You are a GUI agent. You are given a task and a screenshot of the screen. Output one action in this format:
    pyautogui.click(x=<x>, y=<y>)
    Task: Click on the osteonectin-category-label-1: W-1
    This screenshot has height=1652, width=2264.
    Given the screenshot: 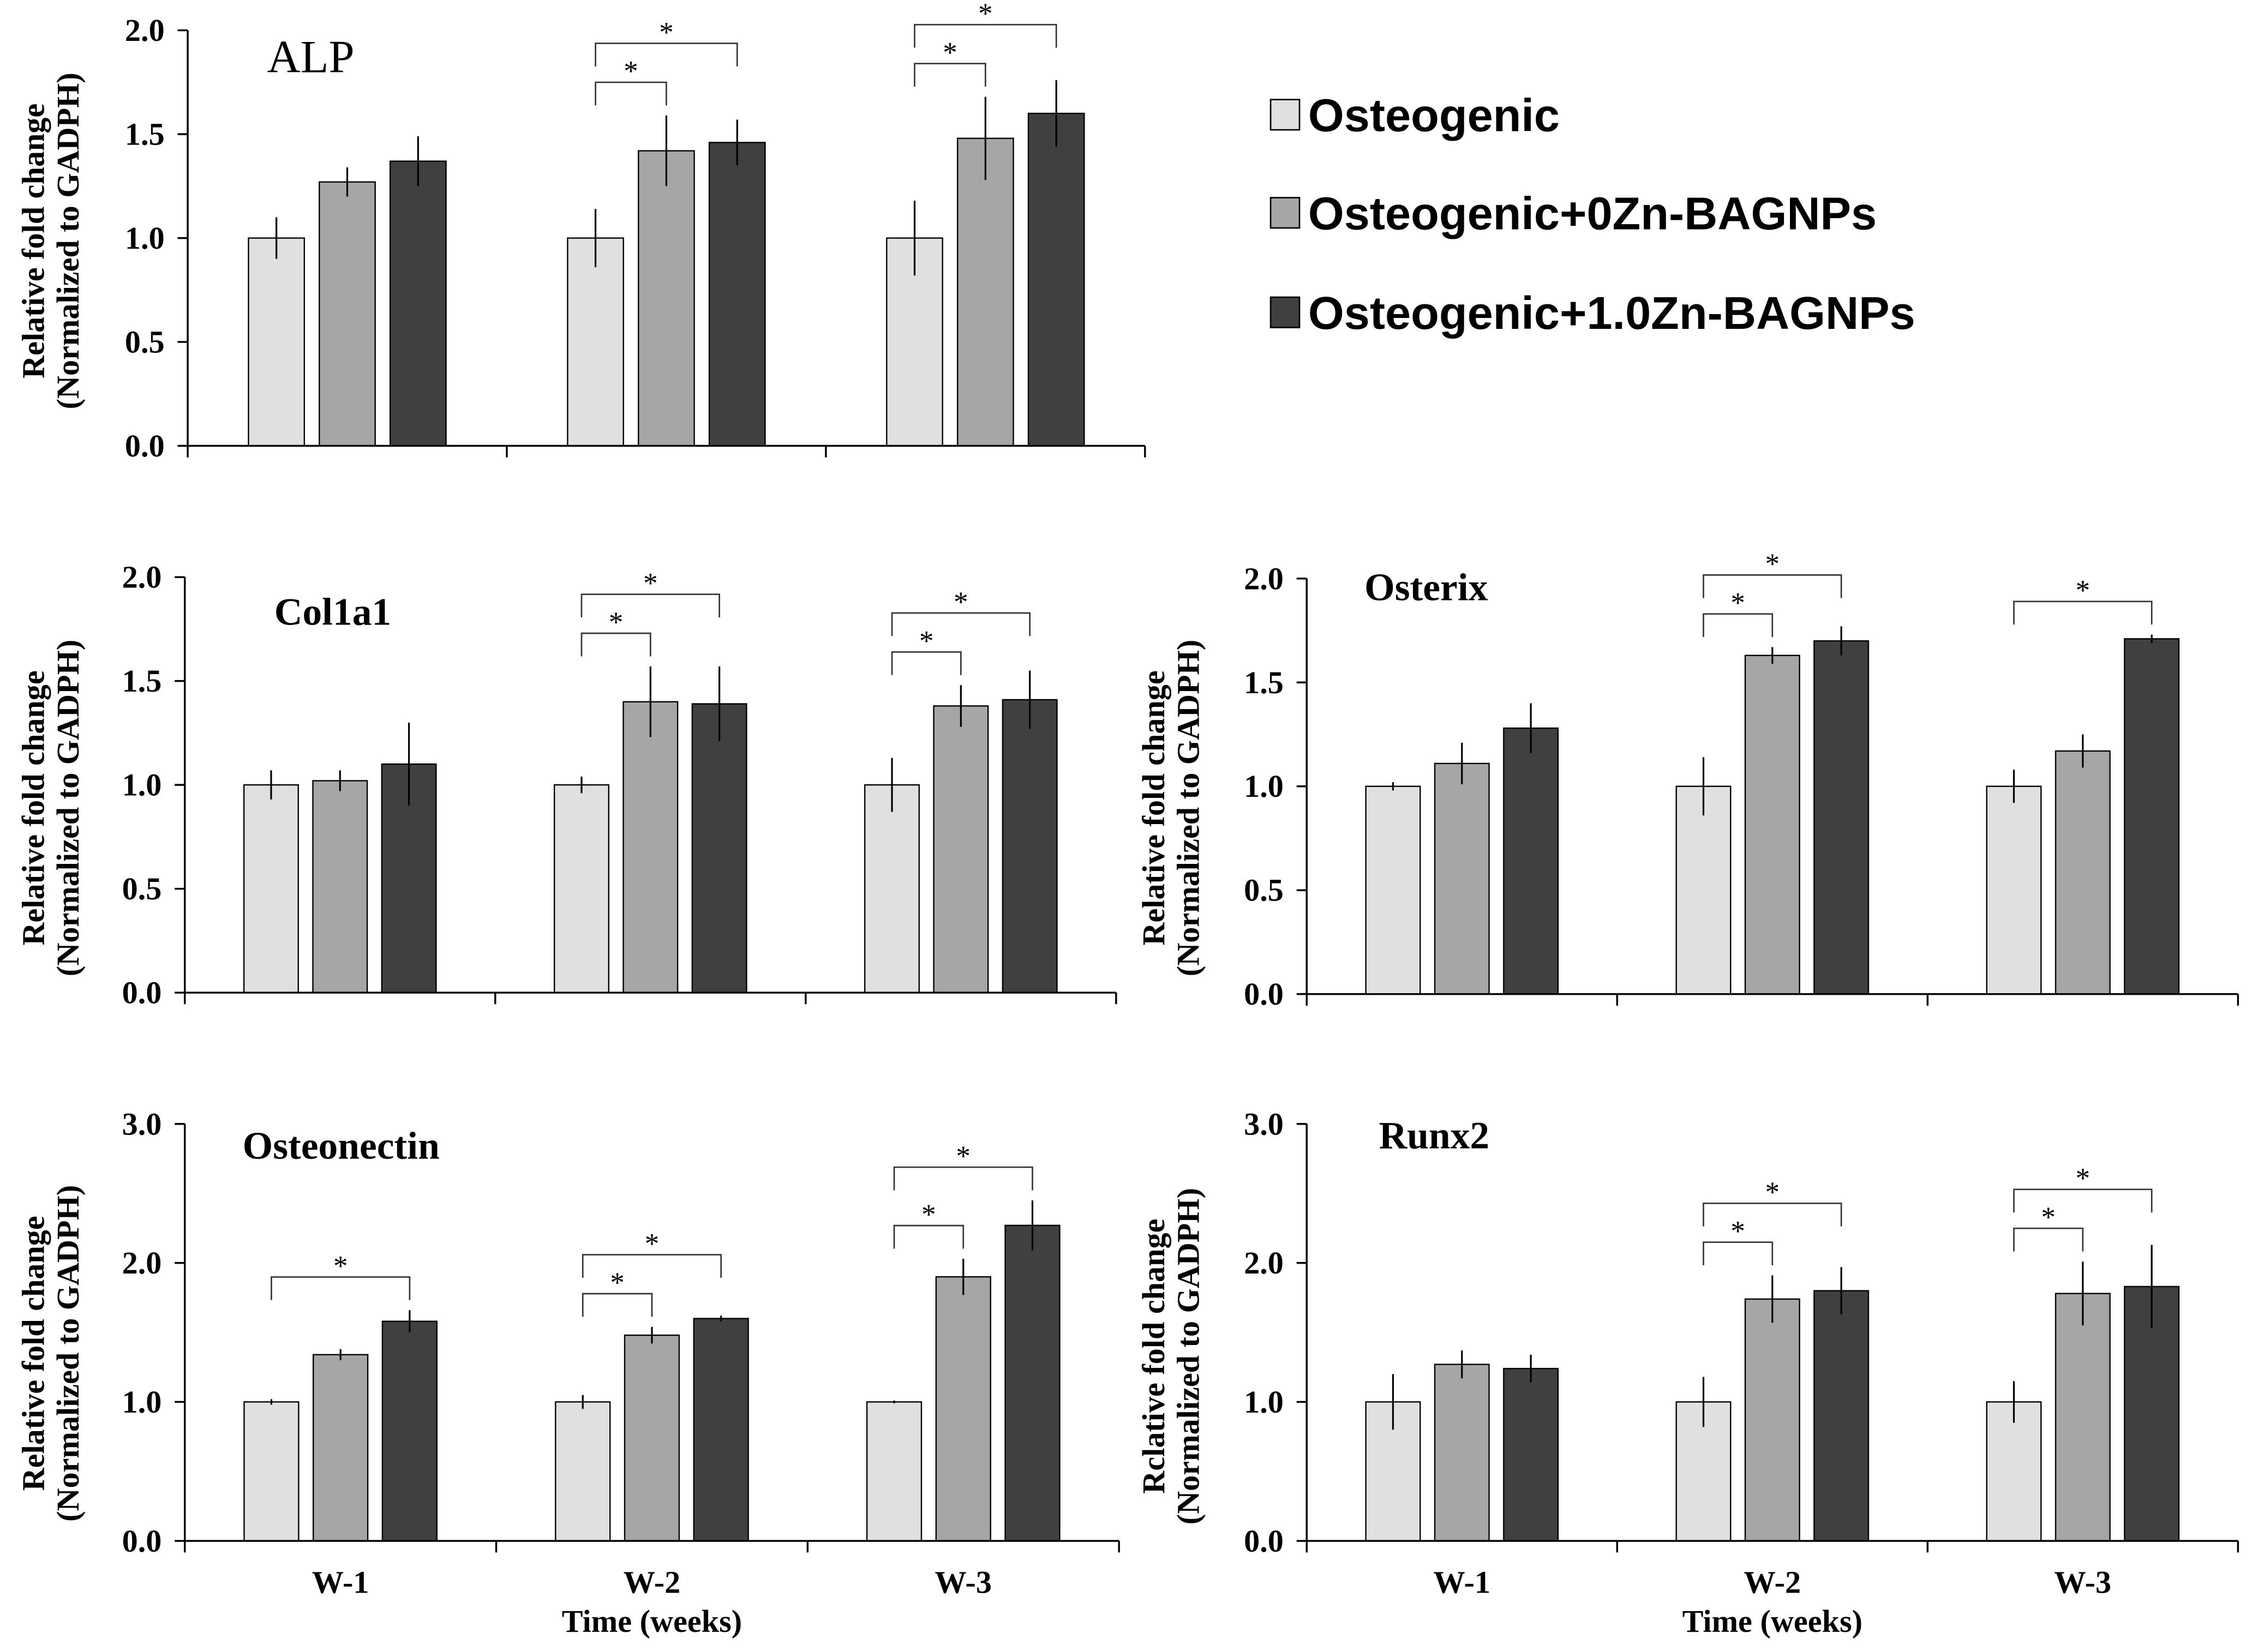 What is the action you would take?
    pyautogui.click(x=340, y=1582)
    